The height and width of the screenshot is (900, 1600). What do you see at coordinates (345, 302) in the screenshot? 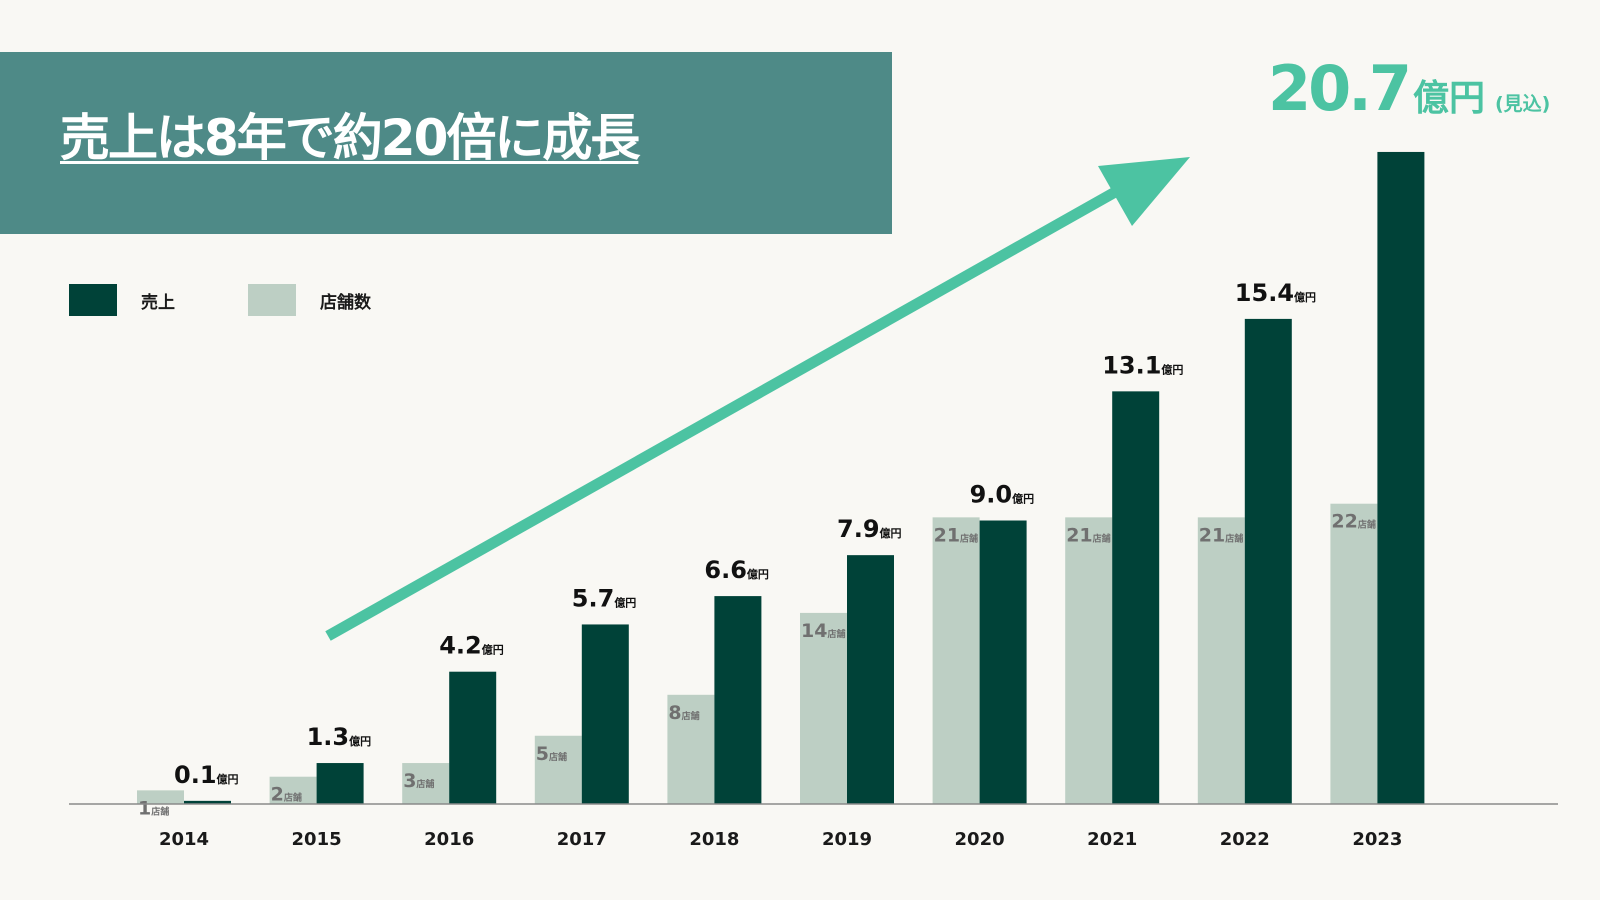
I see `legend-label-stores: 店舗数` at bounding box center [345, 302].